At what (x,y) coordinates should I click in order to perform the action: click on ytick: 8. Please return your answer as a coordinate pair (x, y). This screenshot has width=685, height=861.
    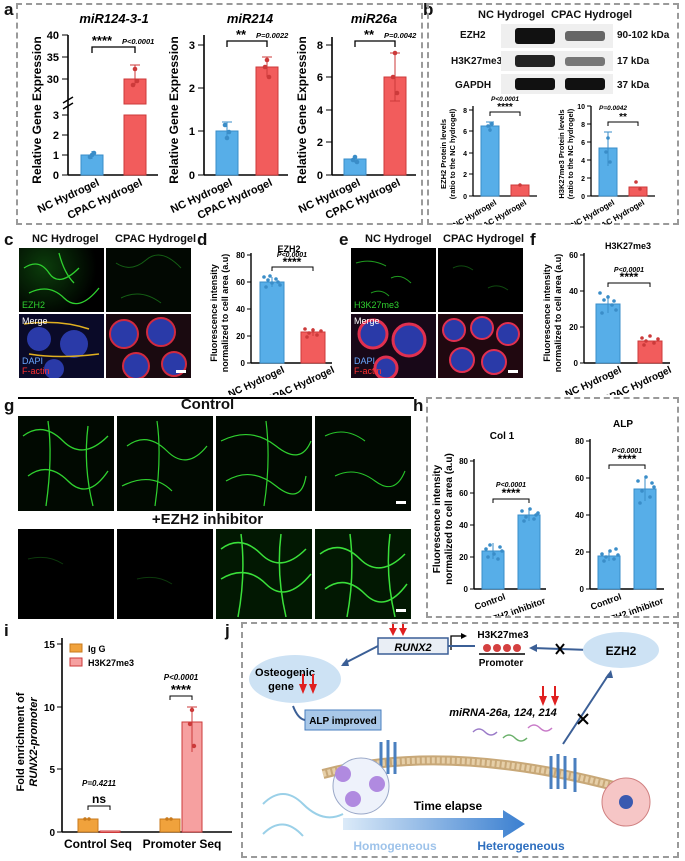
    Looking at the image, I should click on (320, 46).